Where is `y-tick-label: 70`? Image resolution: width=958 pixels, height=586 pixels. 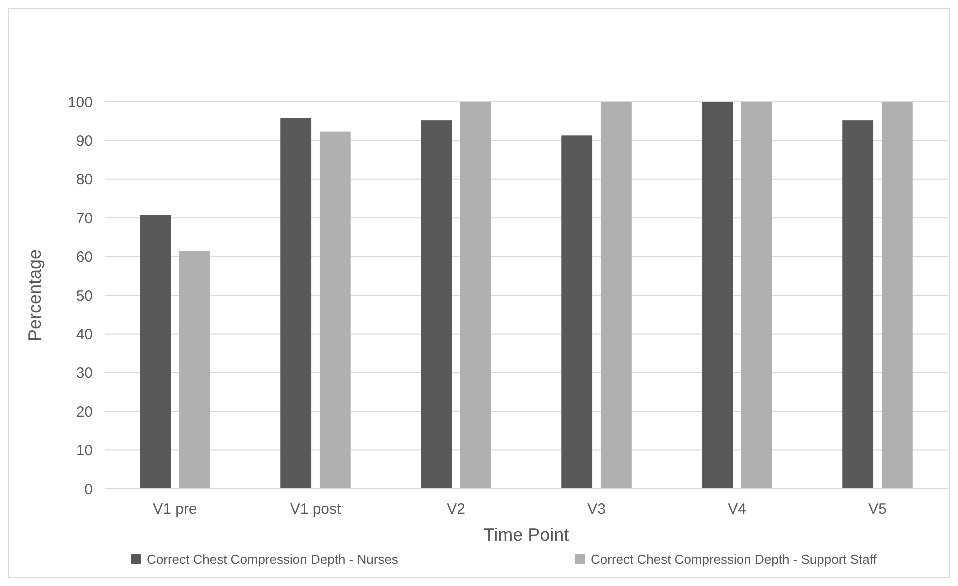
y-tick-label: 70 is located at coordinates (84, 219).